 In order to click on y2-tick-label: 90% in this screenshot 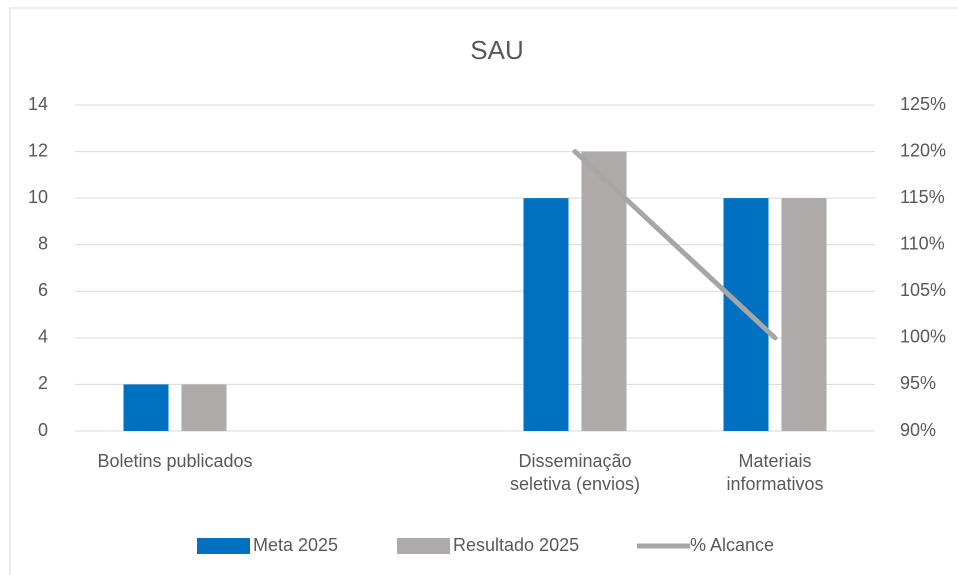, I will do `click(918, 430)`.